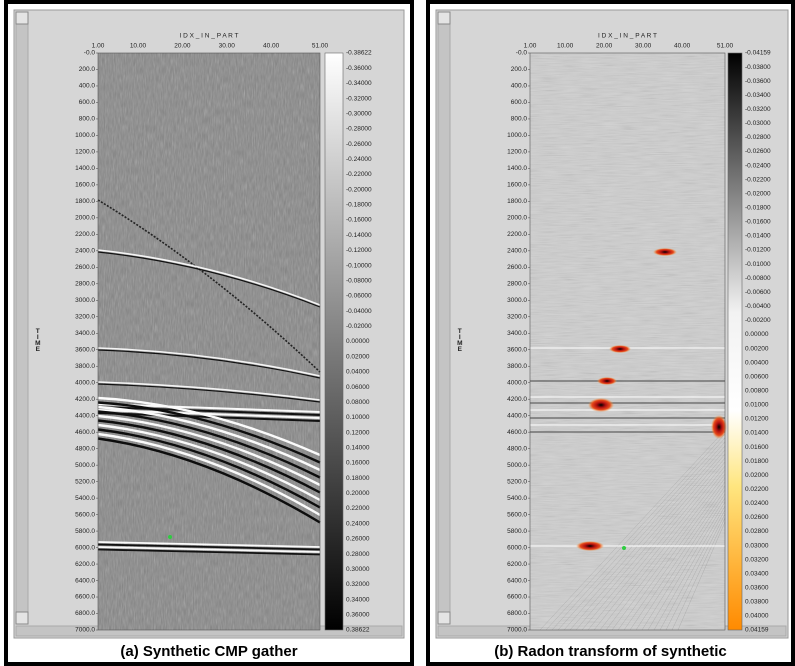  I want to click on y-tick-label: 6800.0, so click(517, 613).